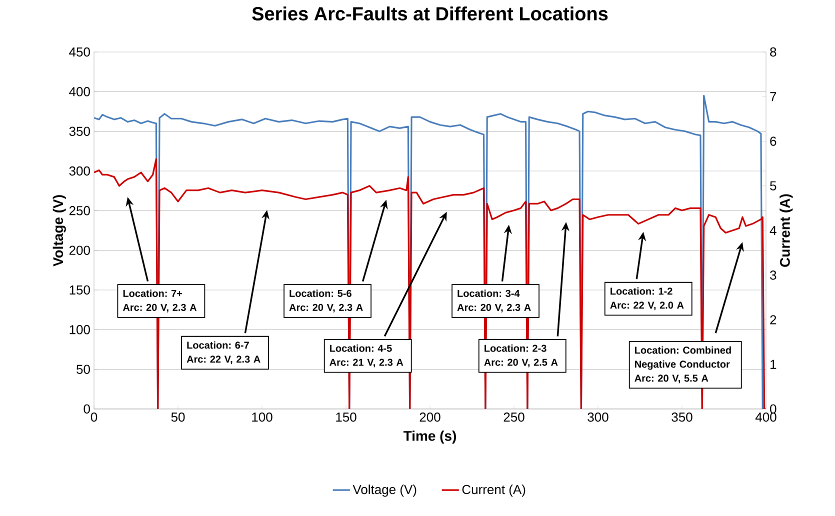 The width and height of the screenshot is (835, 516). What do you see at coordinates (786, 230) in the screenshot?
I see `y2-axis-title: Current (A)` at bounding box center [786, 230].